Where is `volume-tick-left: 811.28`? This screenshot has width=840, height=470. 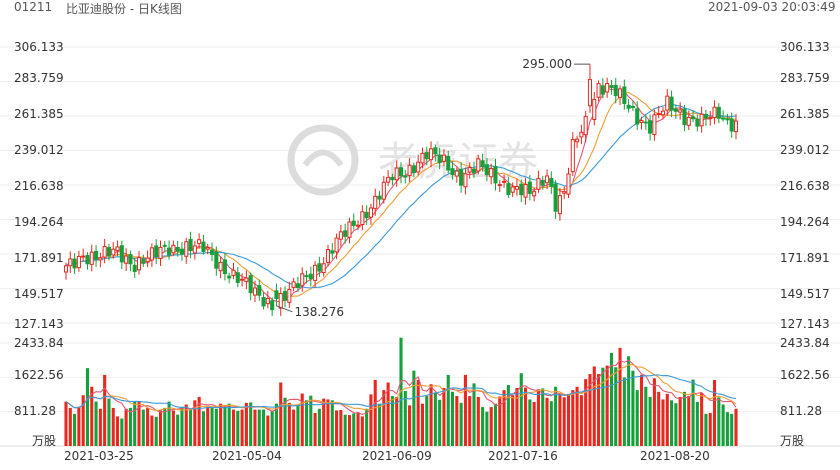
volume-tick-left: 811.28 is located at coordinates (35, 411).